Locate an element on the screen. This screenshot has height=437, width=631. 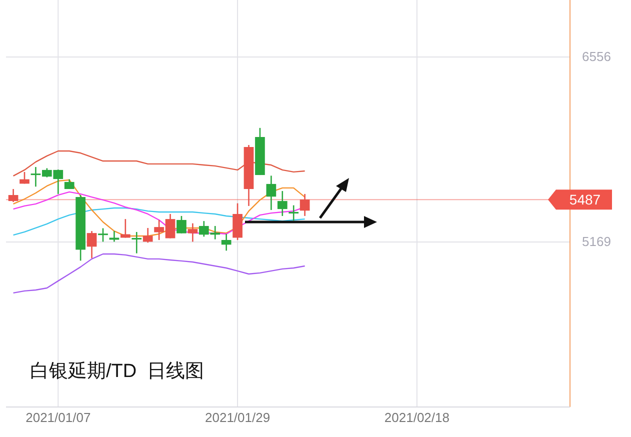
x-tick-label: 2021/01/29 is located at coordinates (237, 418).